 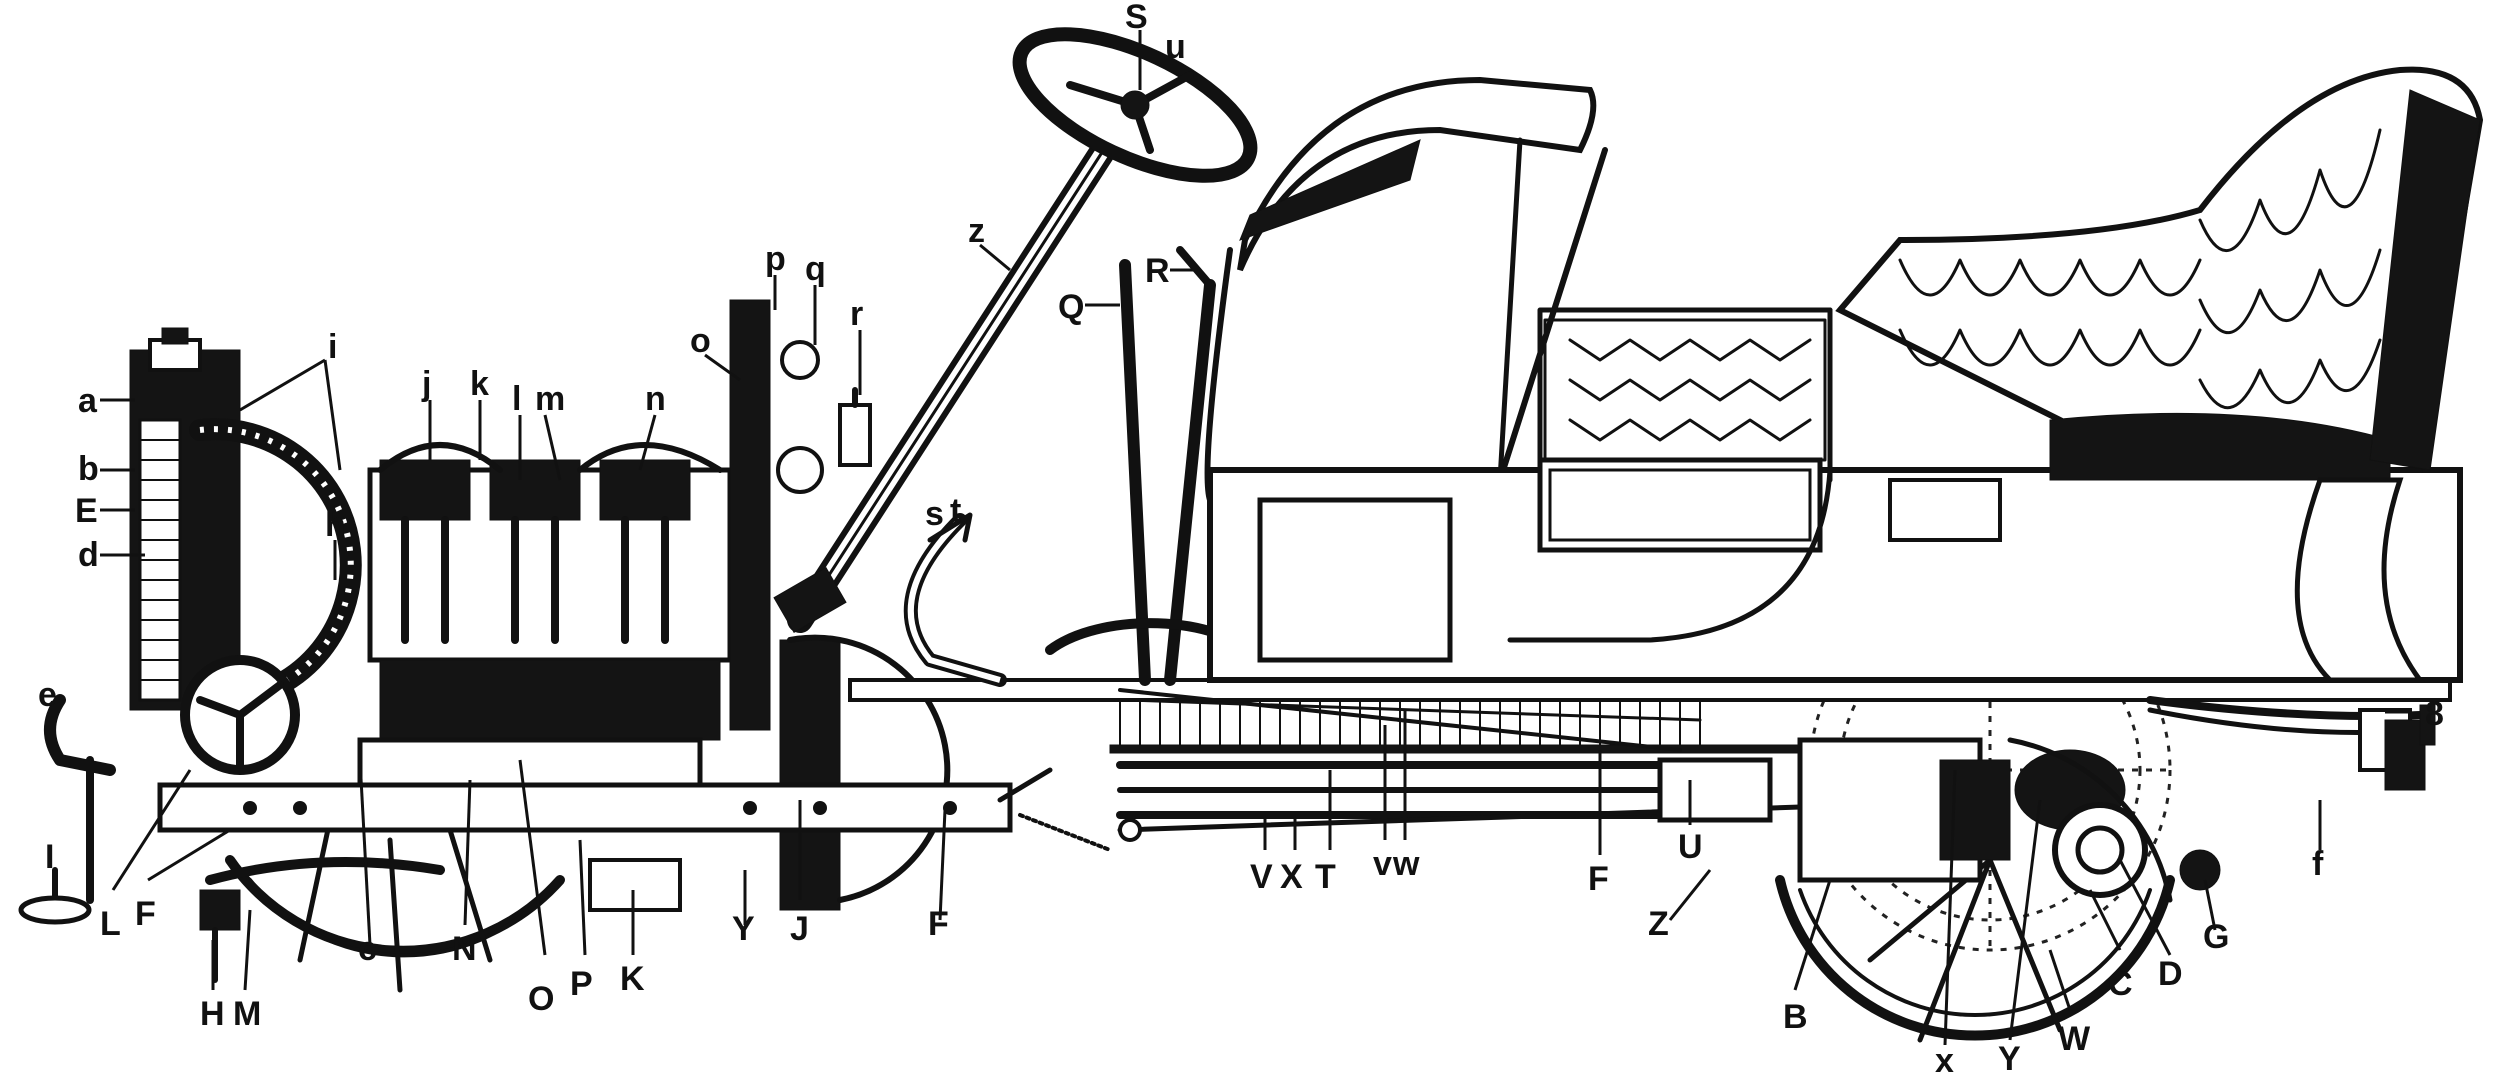 What do you see at coordinates (815, 269) in the screenshot?
I see `label-q: q` at bounding box center [815, 269].